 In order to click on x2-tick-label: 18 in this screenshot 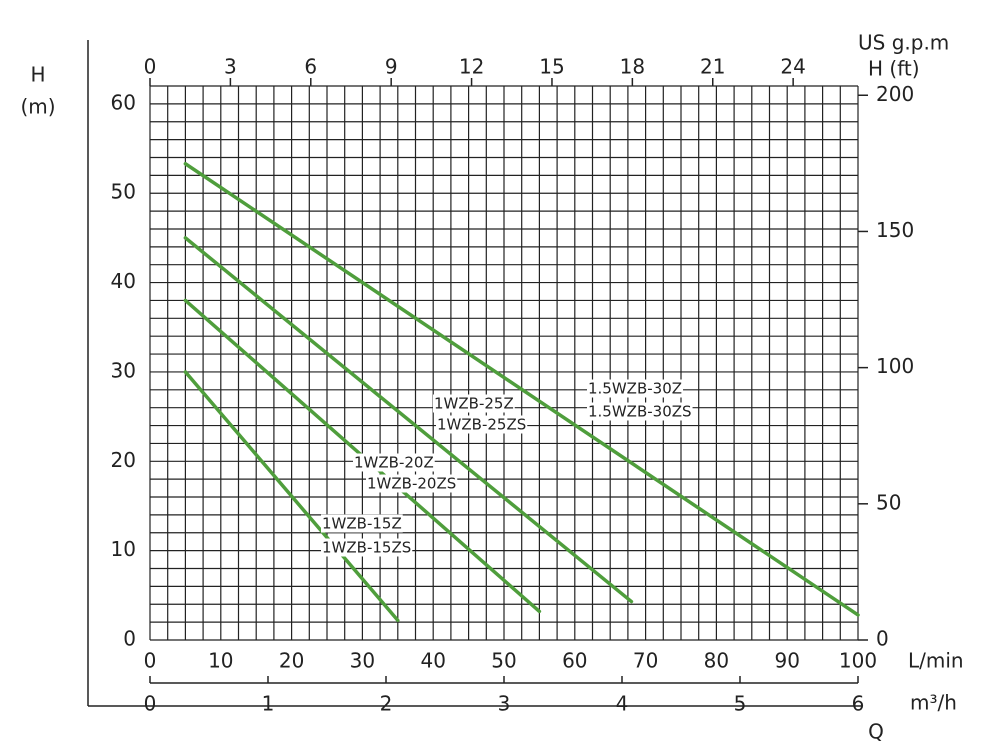, I will do `click(632, 67)`.